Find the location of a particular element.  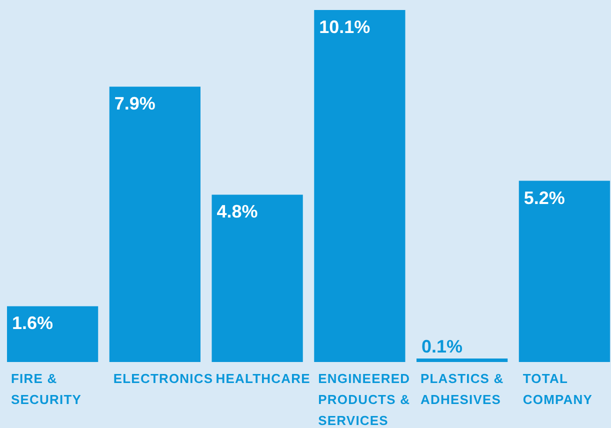

data-label: 10.1% is located at coordinates (344, 27).